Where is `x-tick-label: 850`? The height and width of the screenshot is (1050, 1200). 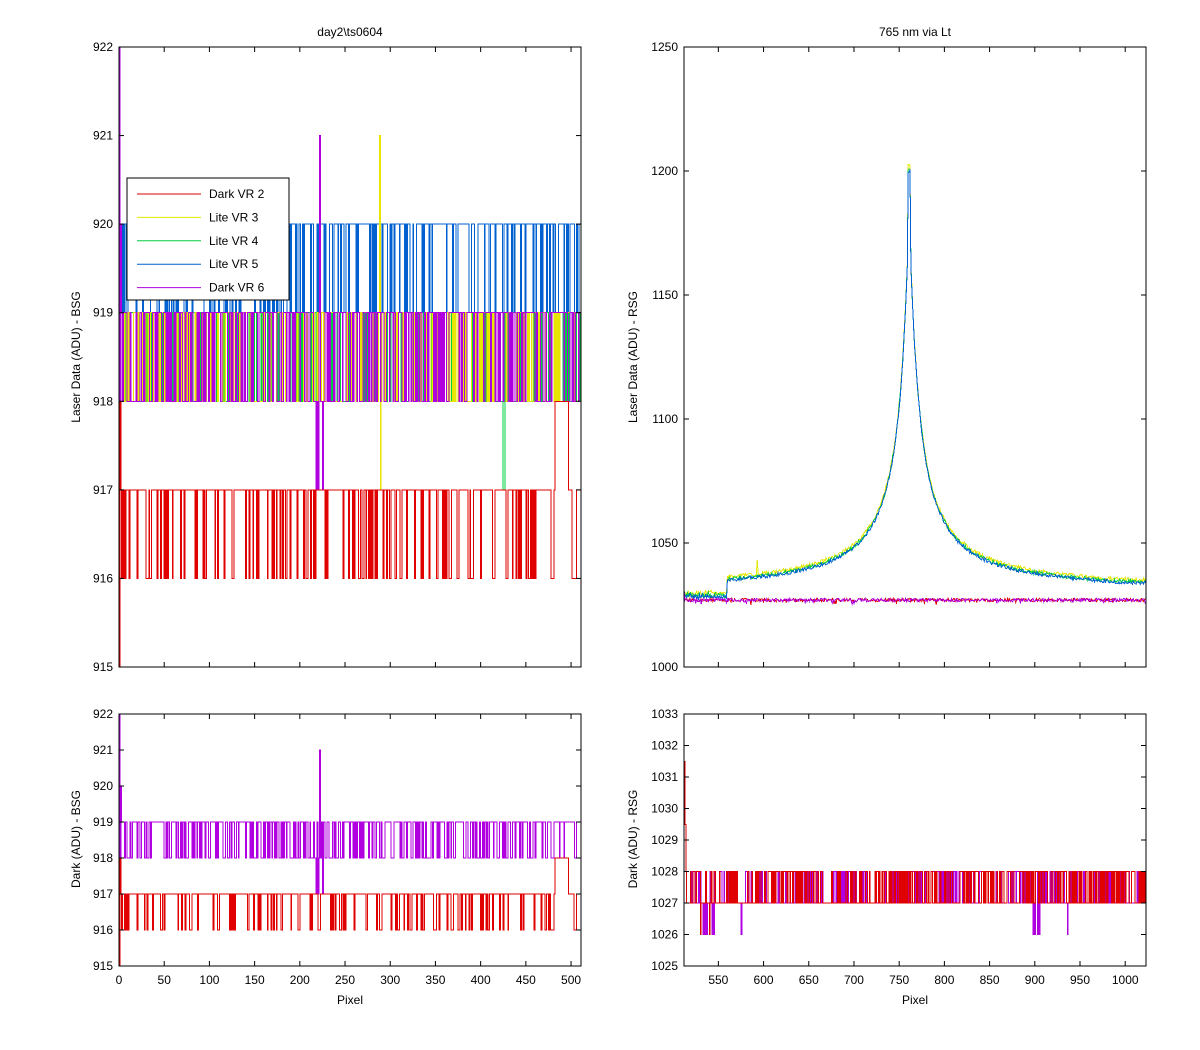
x-tick-label: 850 is located at coordinates (990, 980).